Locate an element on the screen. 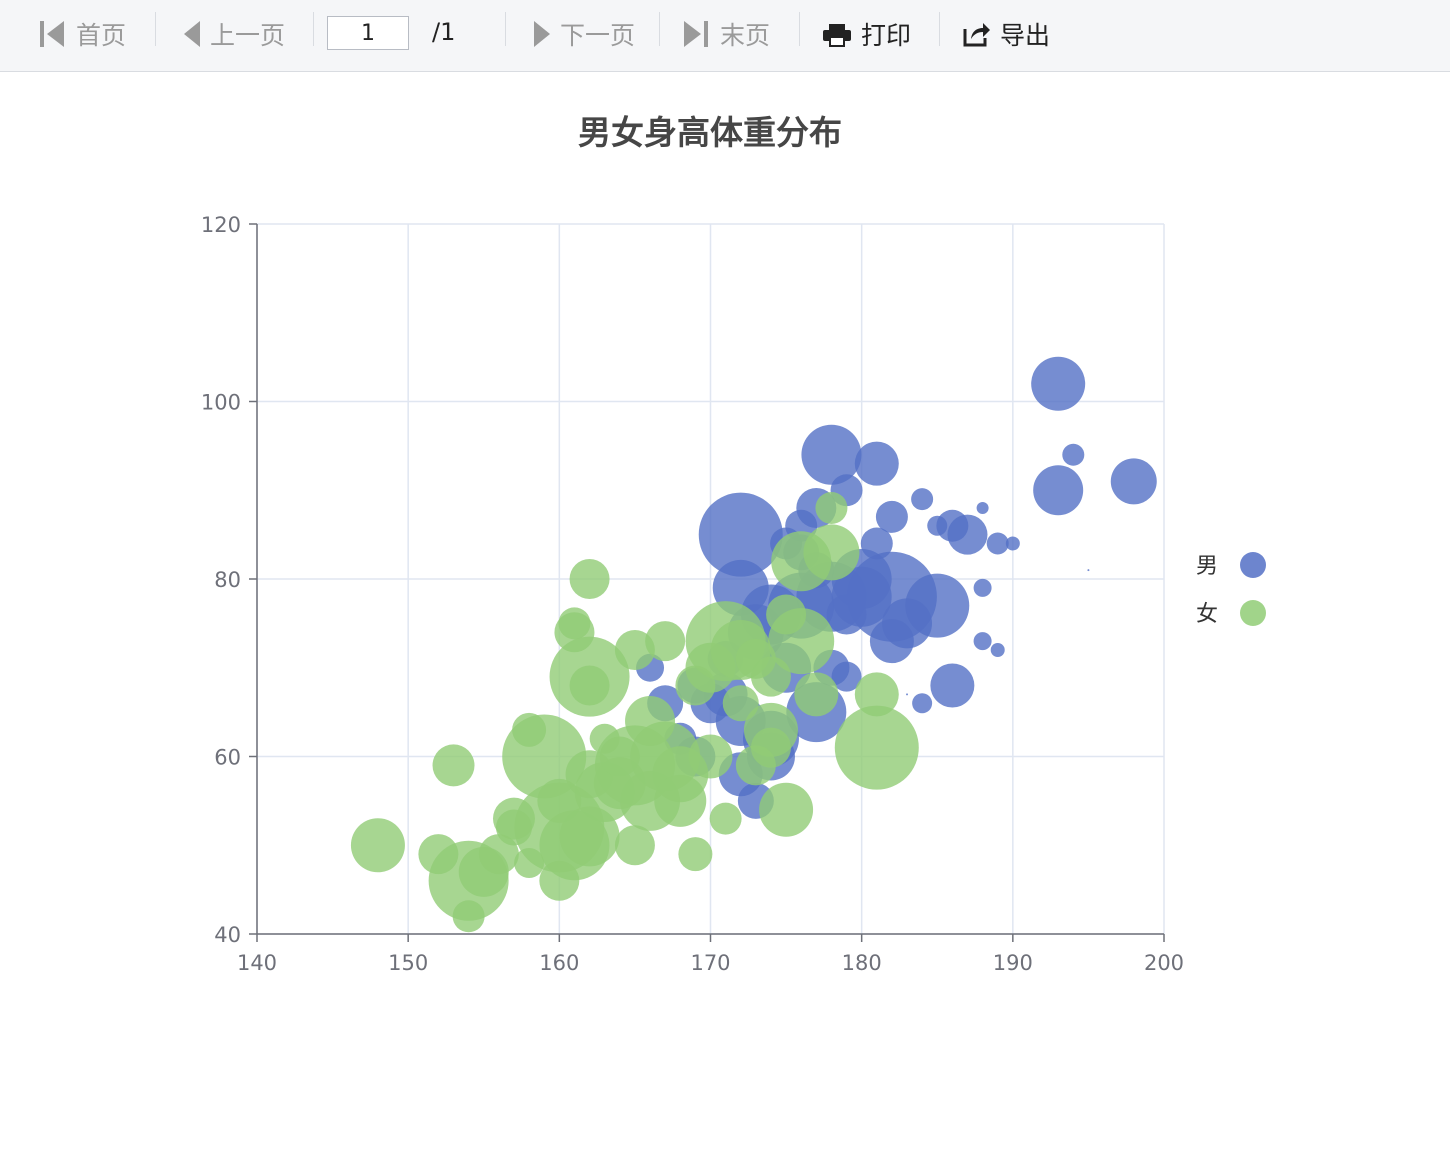 This screenshot has height=1164, width=1450. x-tick-label: 170 is located at coordinates (710, 963).